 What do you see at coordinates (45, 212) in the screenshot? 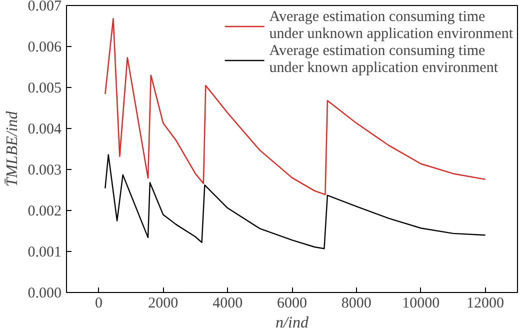
I see `y-tick-label: 0.002` at bounding box center [45, 212].